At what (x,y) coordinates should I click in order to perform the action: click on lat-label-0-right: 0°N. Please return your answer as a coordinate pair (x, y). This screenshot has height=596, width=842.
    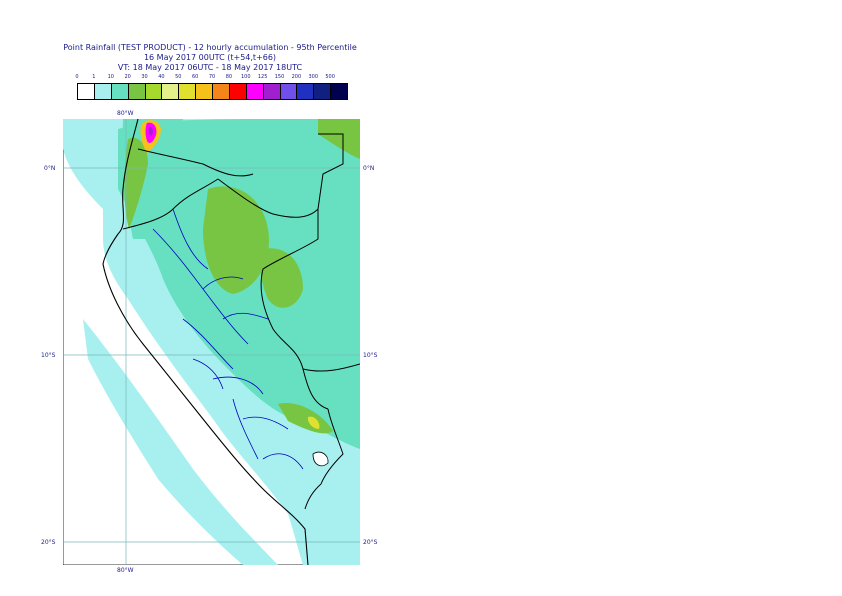
    Looking at the image, I should click on (369, 168).